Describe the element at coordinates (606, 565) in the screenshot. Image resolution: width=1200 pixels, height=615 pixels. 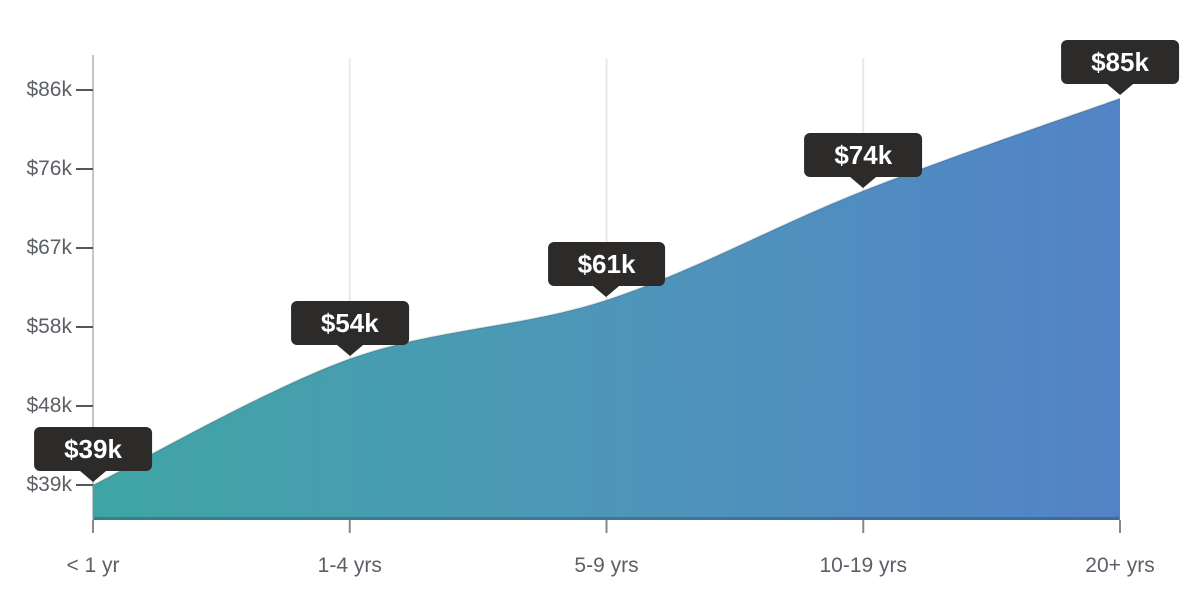
I see `x-axis-tick-label: 5-9 yrs` at that location.